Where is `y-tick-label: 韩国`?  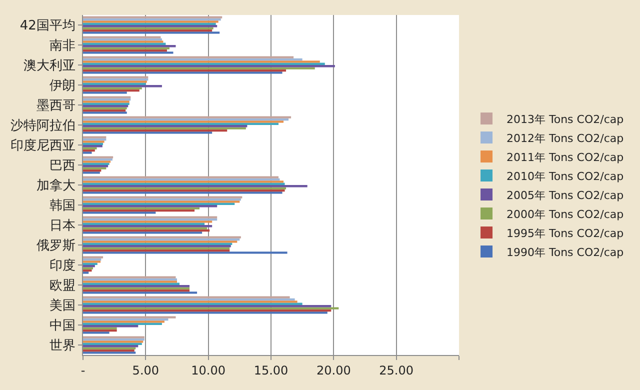 y-tick-label: 韩国 is located at coordinates (62, 206).